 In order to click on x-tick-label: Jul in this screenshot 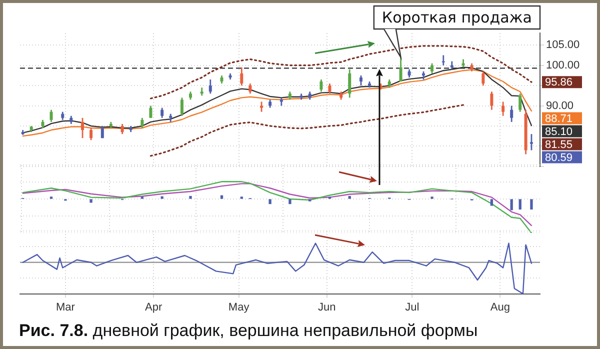, I will do `click(412, 307)`.